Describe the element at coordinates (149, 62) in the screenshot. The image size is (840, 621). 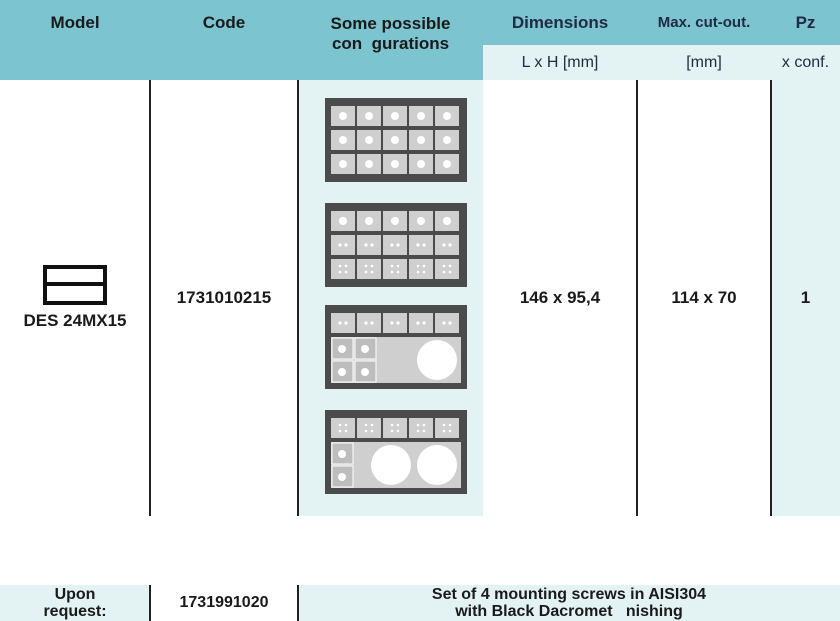
I see `header-fill` at that location.